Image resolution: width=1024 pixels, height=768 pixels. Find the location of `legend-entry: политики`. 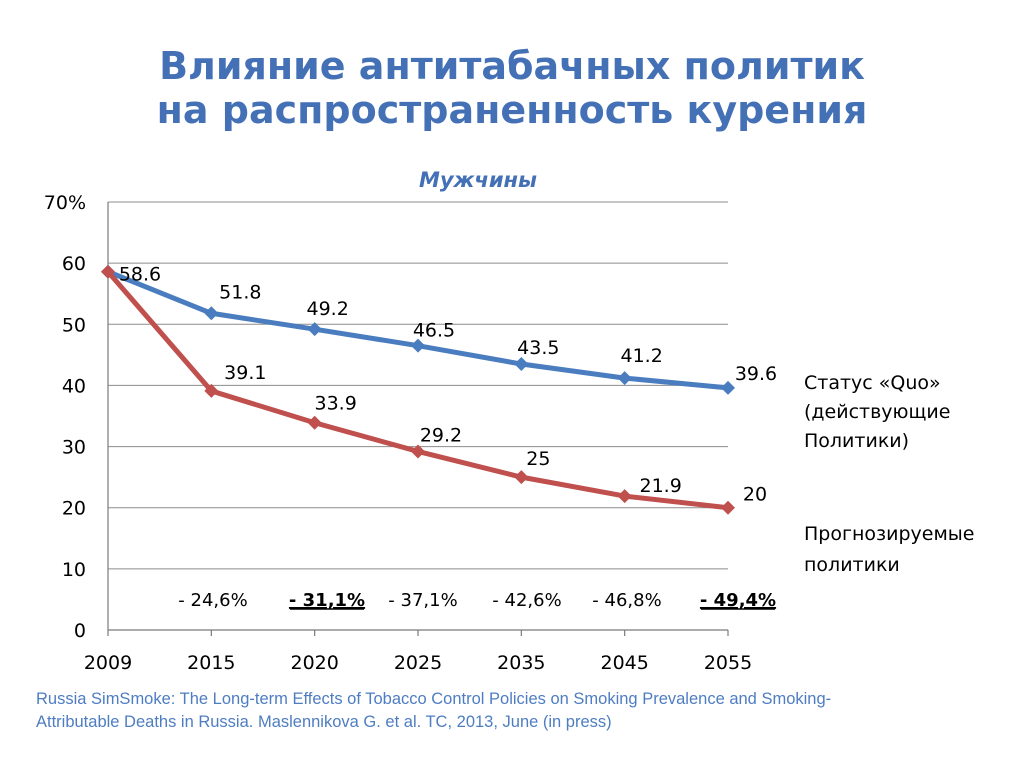

legend-entry: политики is located at coordinates (852, 565).